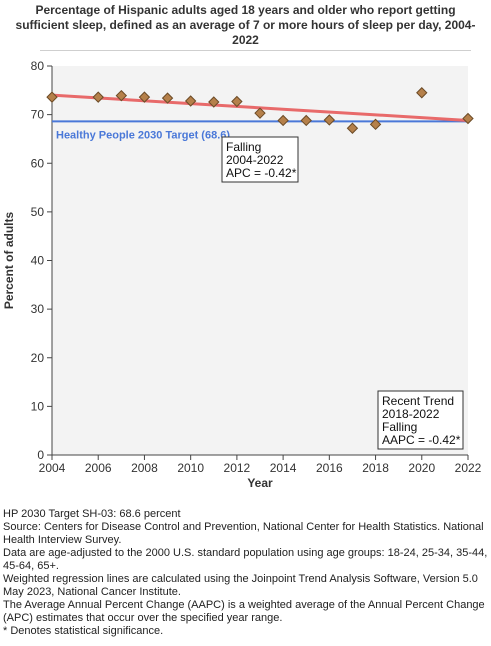 The width and height of the screenshot is (491, 646). Describe the element at coordinates (38, 261) in the screenshot. I see `y-tick-label: 40` at that location.